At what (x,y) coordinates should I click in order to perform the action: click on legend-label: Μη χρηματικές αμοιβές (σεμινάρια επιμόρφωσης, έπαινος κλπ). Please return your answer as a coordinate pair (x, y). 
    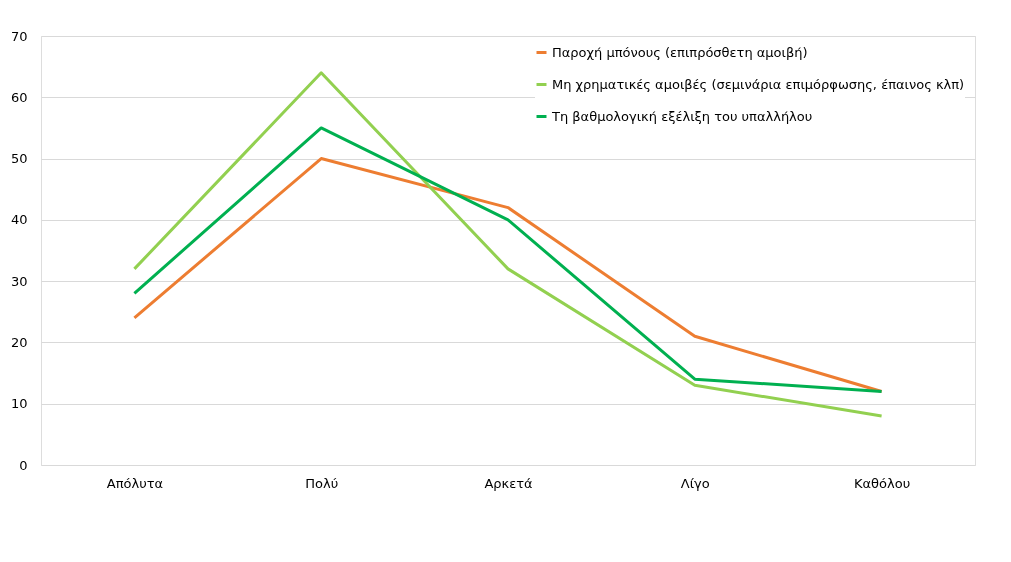
    Looking at the image, I should click on (758, 84).